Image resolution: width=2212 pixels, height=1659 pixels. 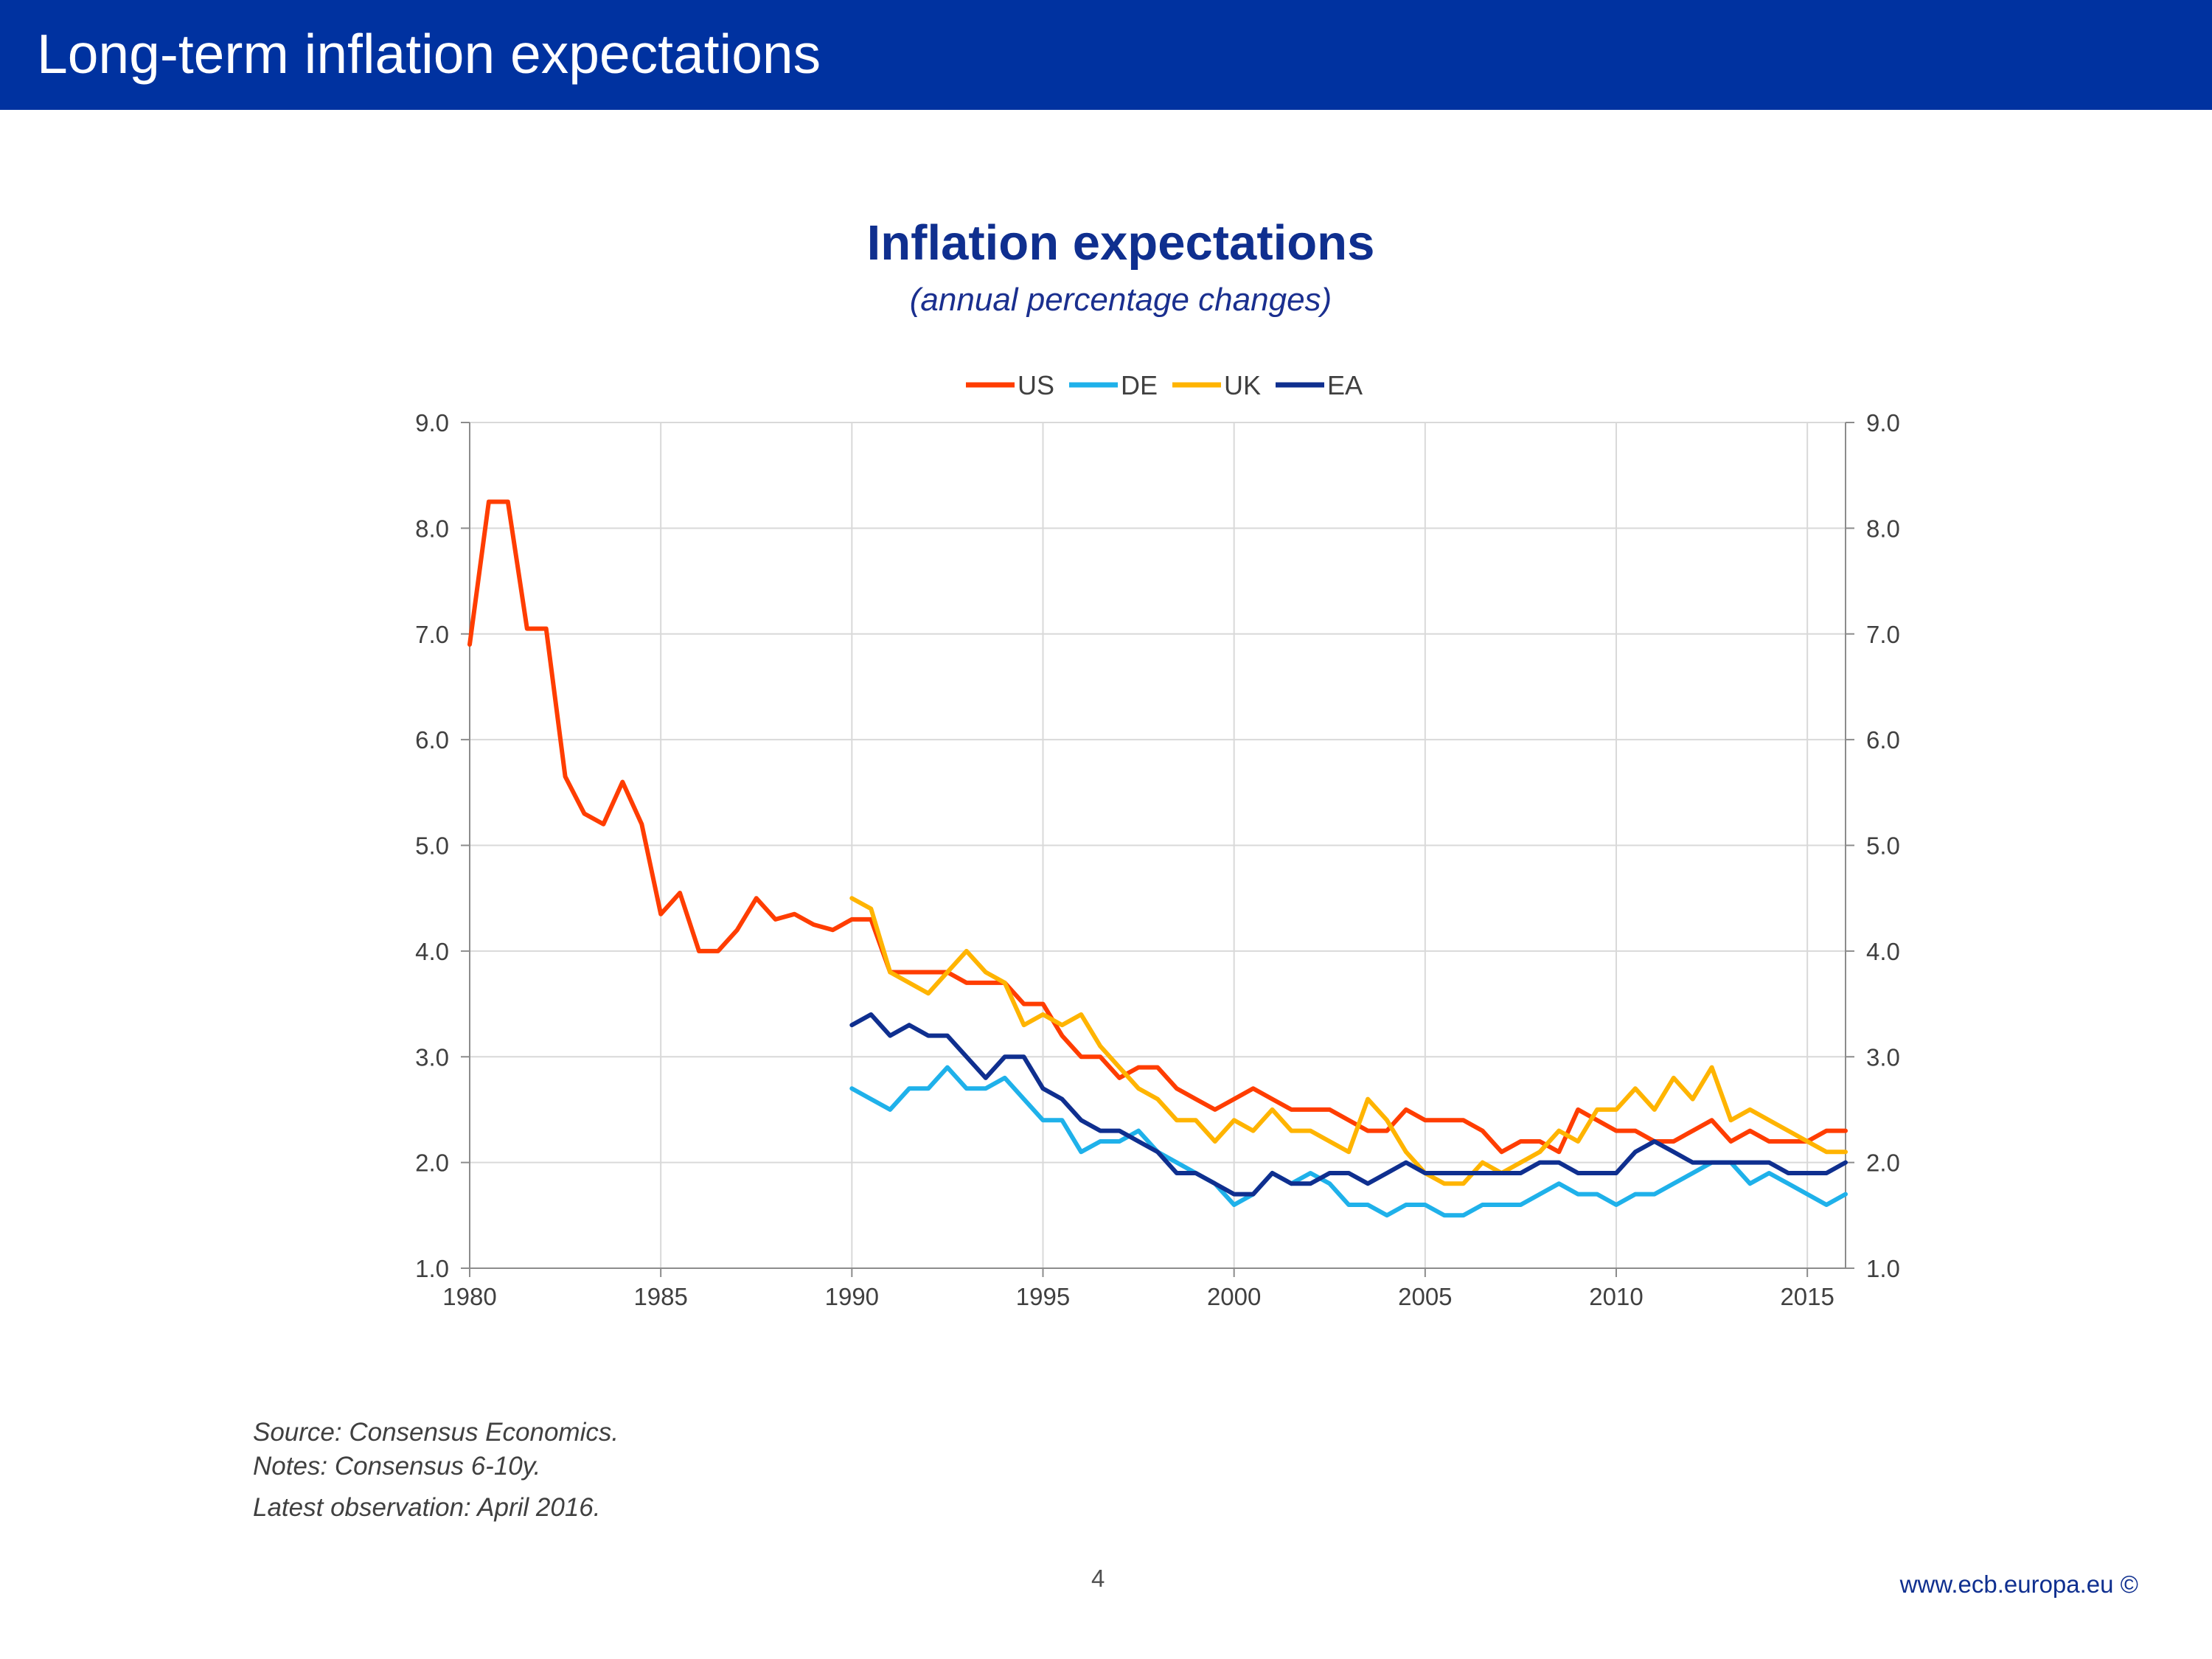 I want to click on title-banner, so click(x=1106, y=55).